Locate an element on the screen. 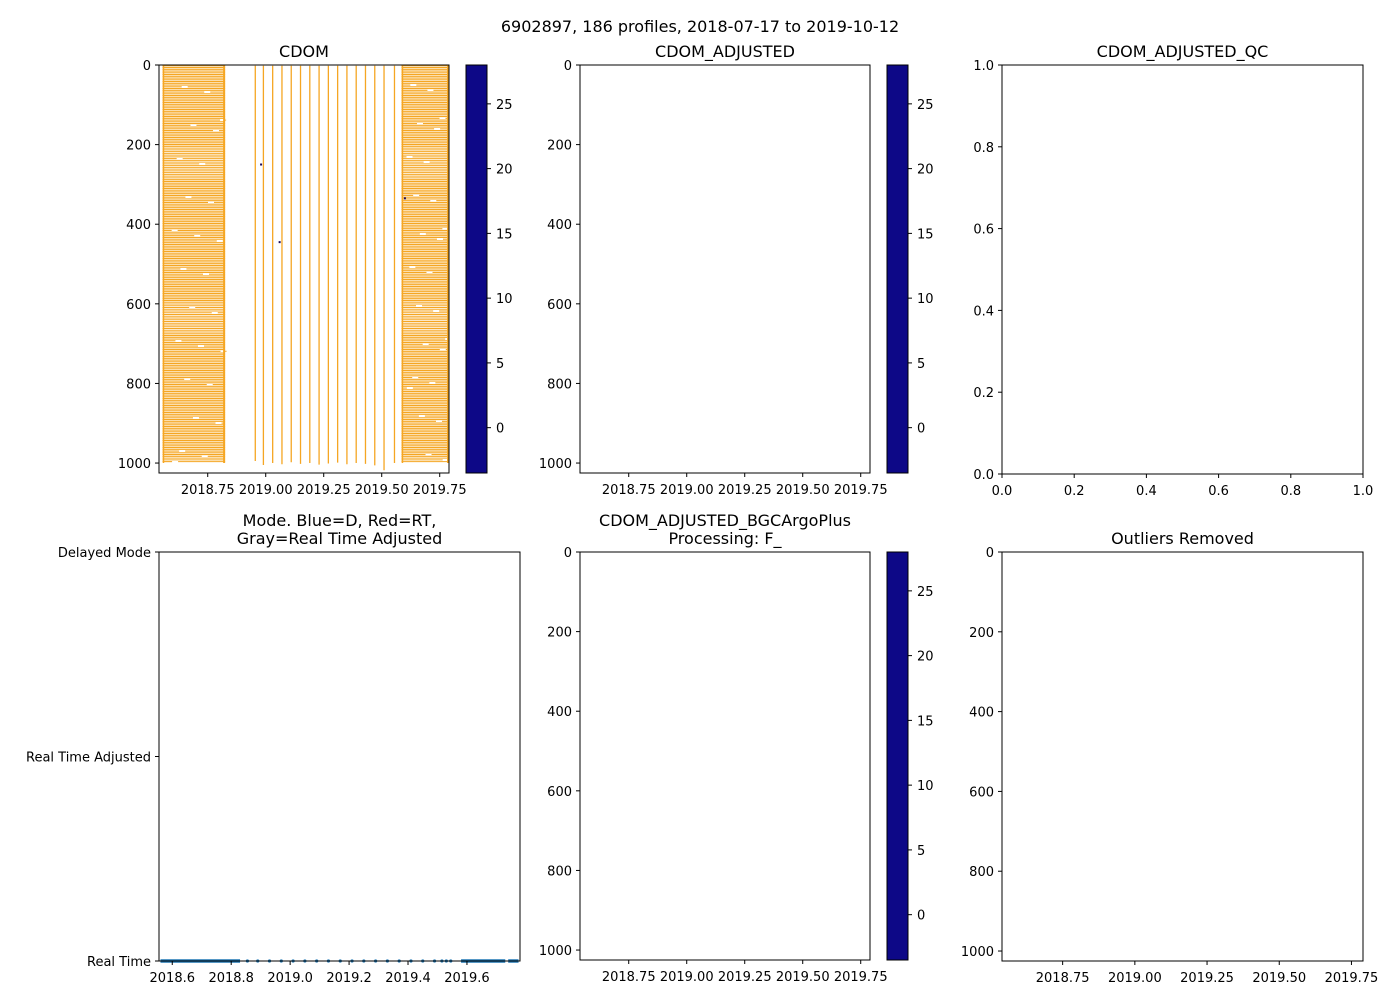 This screenshot has height=1000, width=1400. x-tick-label: 2019.4 is located at coordinates (408, 978).